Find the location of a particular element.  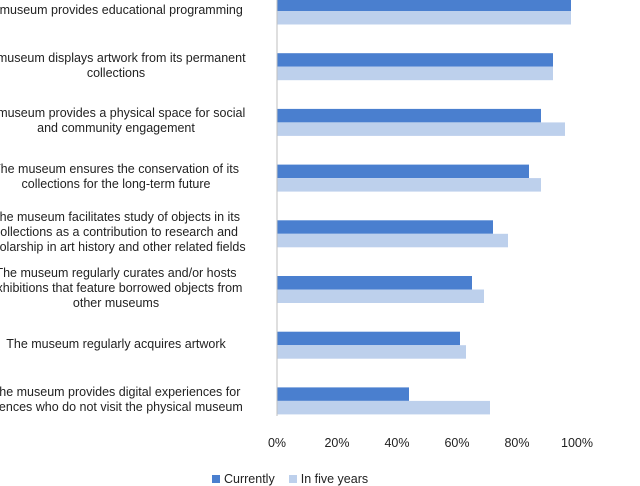

x-tick-label: 20% is located at coordinates (337, 443).